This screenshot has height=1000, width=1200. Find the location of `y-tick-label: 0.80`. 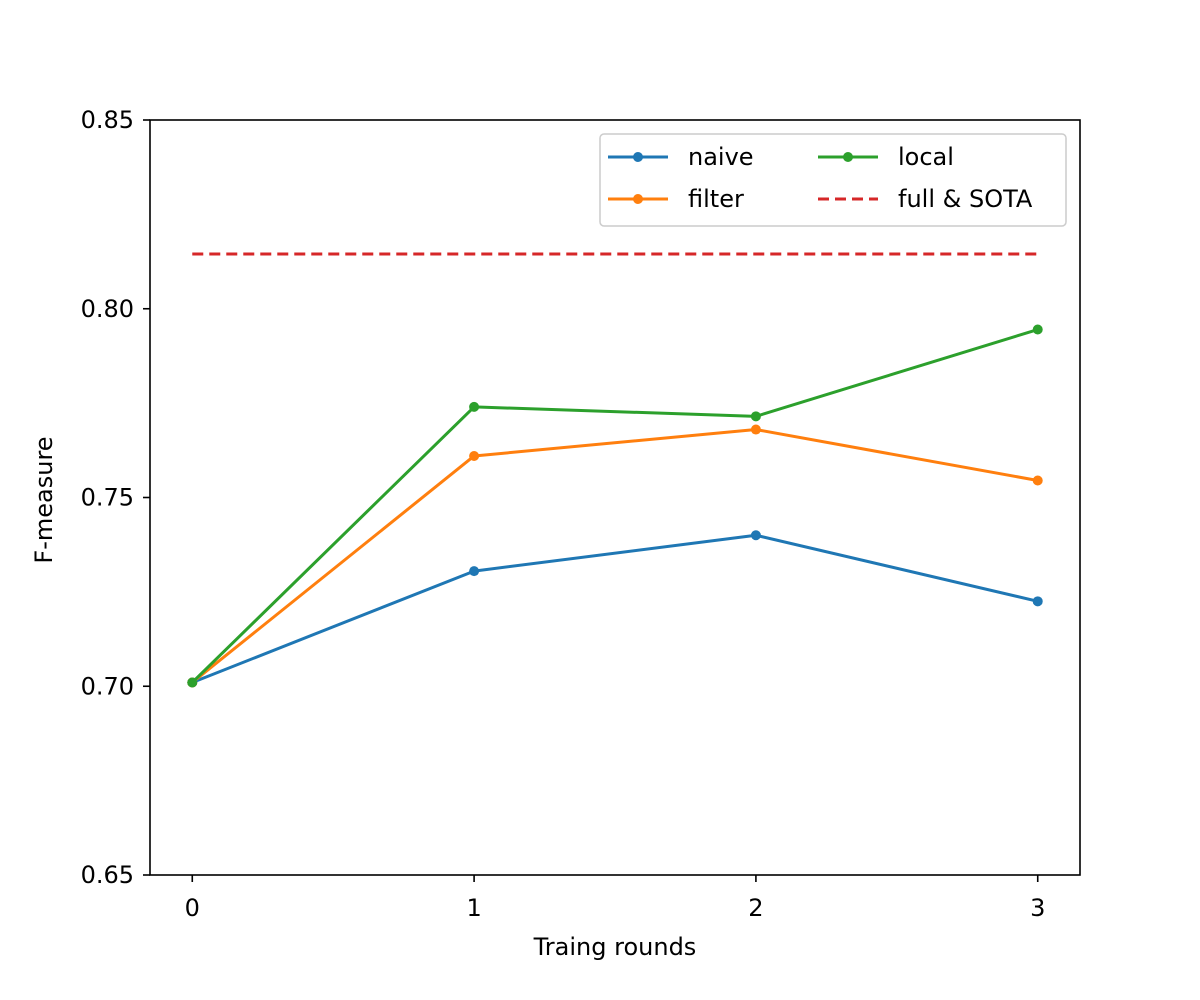

y-tick-label: 0.80 is located at coordinates (107, 309).